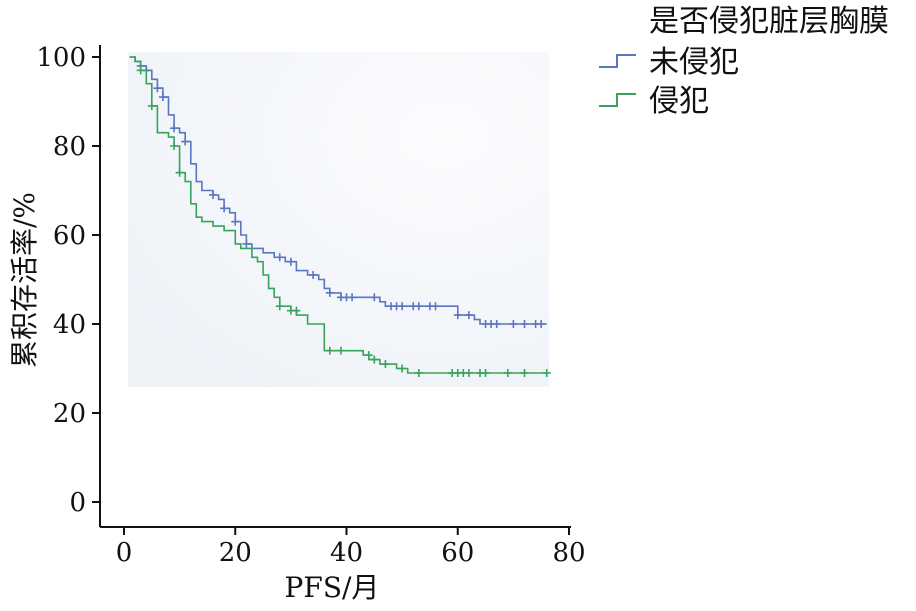 The width and height of the screenshot is (916, 611). What do you see at coordinates (69, 414) in the screenshot?
I see `y-tick-label: 20` at bounding box center [69, 414].